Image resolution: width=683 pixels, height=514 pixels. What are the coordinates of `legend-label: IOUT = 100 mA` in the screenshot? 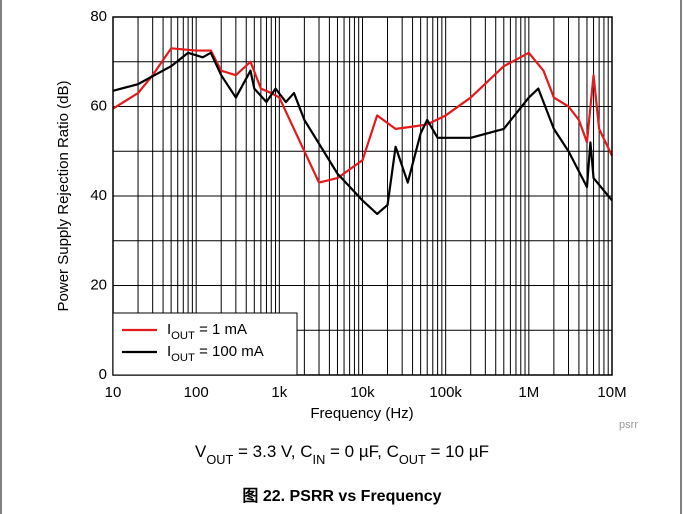 It's located at (215, 353).